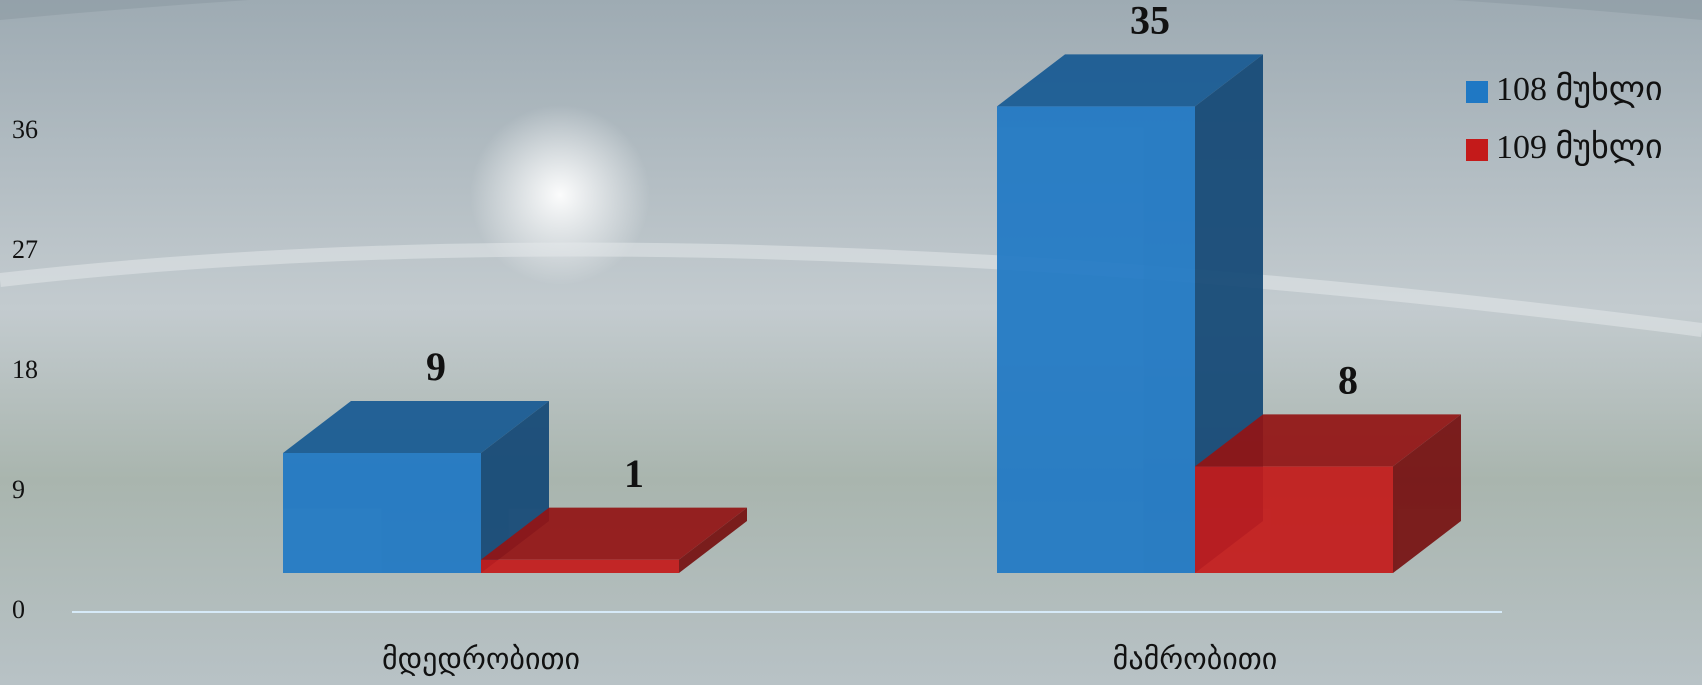 This screenshot has height=685, width=1702. Describe the element at coordinates (18, 609) in the screenshot. I see `y-tick-label: 0` at that location.